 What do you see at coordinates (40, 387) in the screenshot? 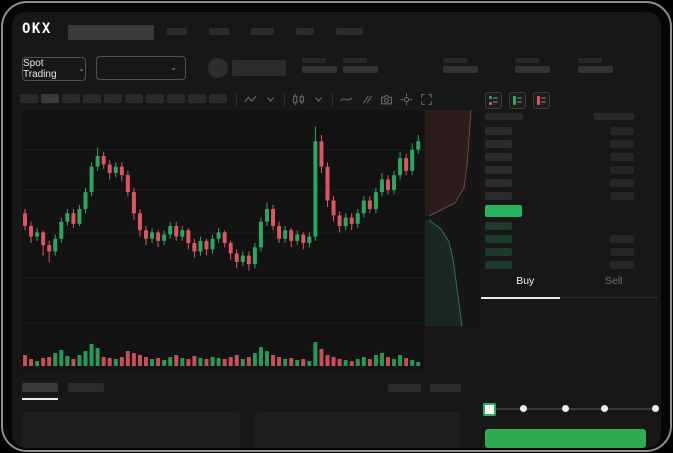
I see `bottom-tab-active-skeleton` at bounding box center [40, 387].